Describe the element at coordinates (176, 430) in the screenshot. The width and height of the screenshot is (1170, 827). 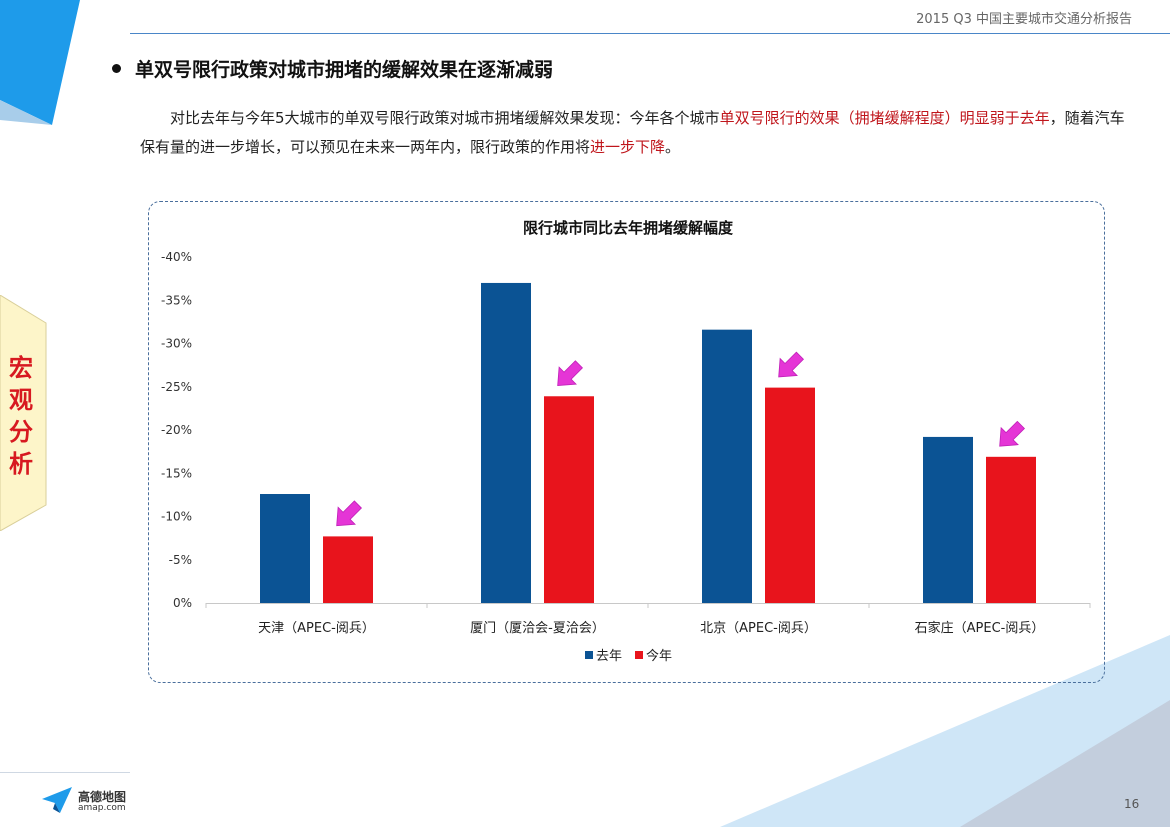
I see `y-tick-label: -20%` at that location.